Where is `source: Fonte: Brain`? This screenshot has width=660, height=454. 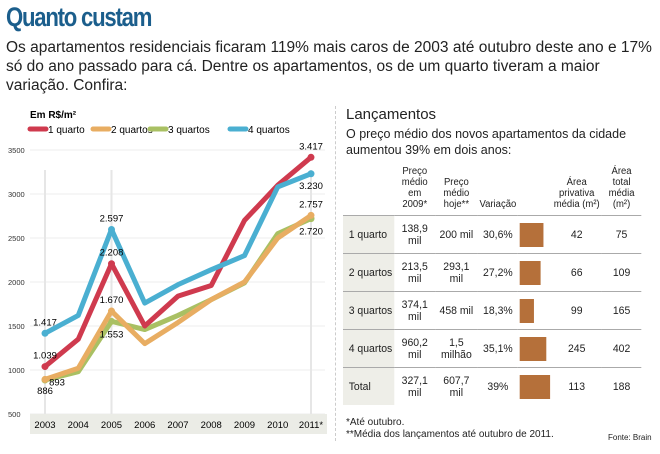
source: Fonte: Brain is located at coordinates (630, 437).